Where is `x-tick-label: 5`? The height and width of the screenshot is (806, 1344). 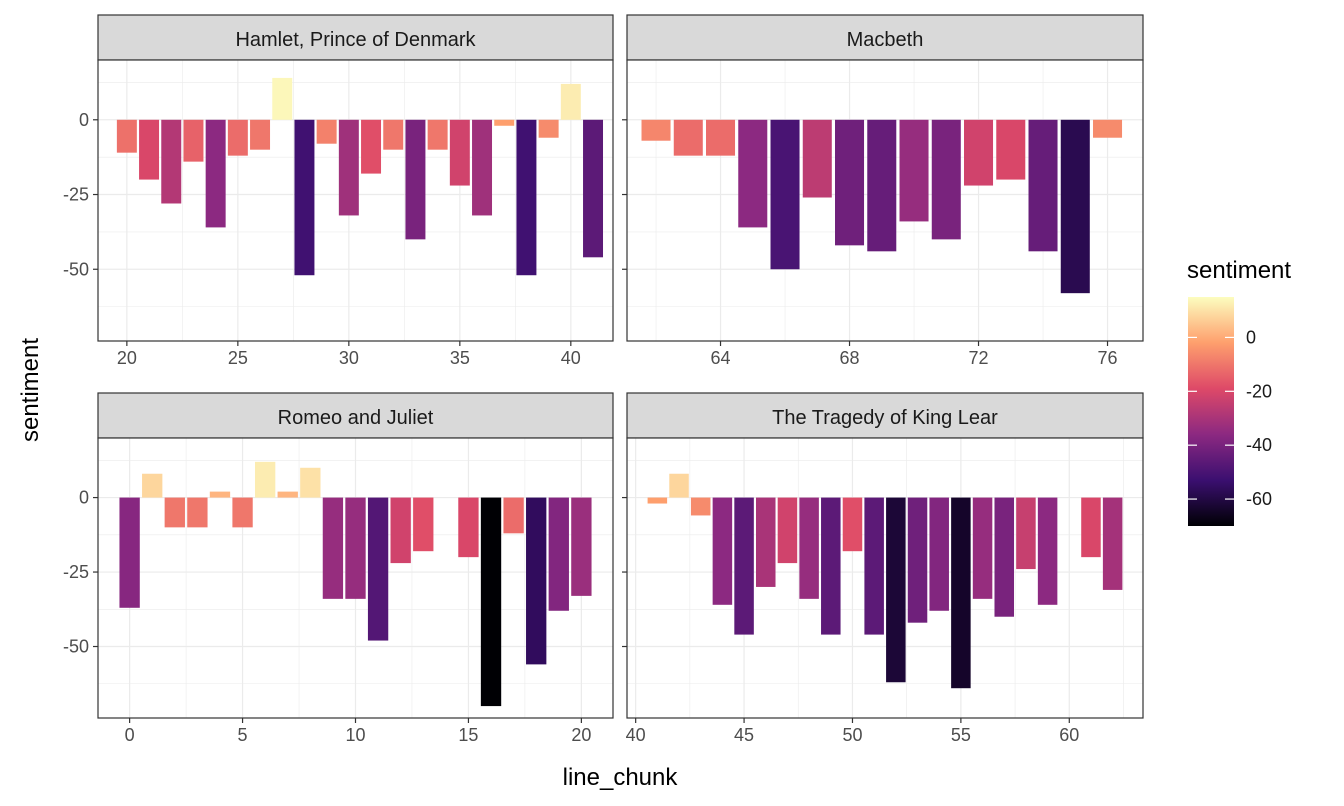
x-tick-label: 5 is located at coordinates (243, 735).